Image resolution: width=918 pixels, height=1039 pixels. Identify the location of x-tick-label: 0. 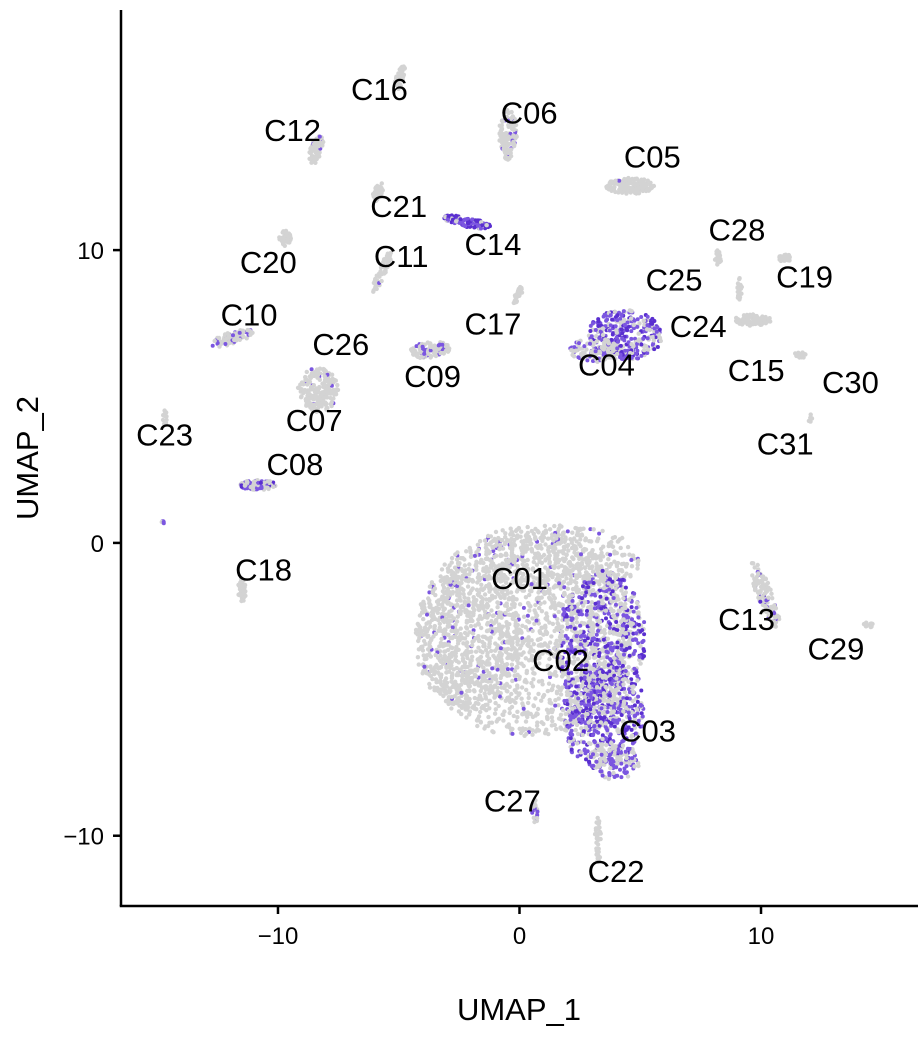
(519, 936).